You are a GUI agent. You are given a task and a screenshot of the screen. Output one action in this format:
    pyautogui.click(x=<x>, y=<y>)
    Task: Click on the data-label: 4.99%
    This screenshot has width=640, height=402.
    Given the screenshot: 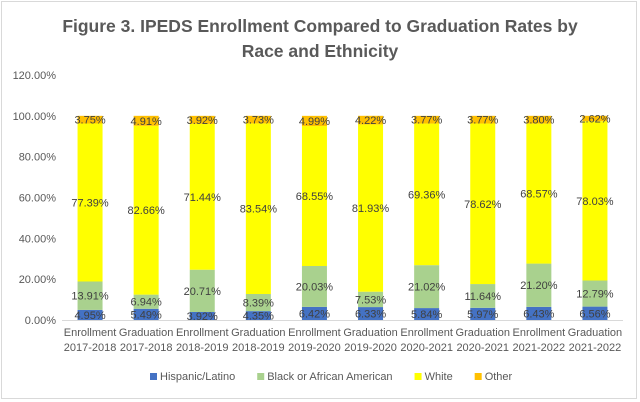 What is the action you would take?
    pyautogui.click(x=314, y=122)
    